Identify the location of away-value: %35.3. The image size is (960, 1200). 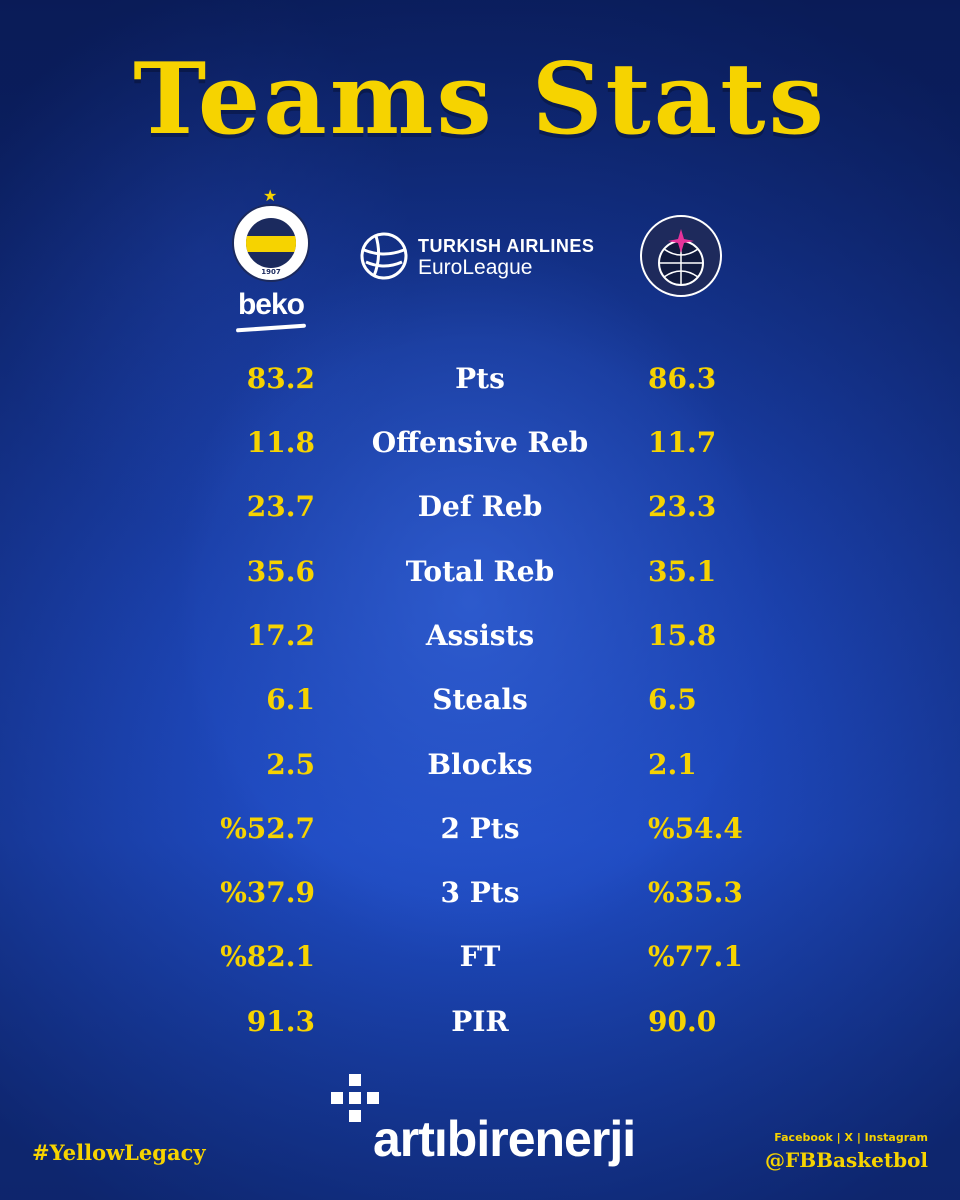
(695, 892).